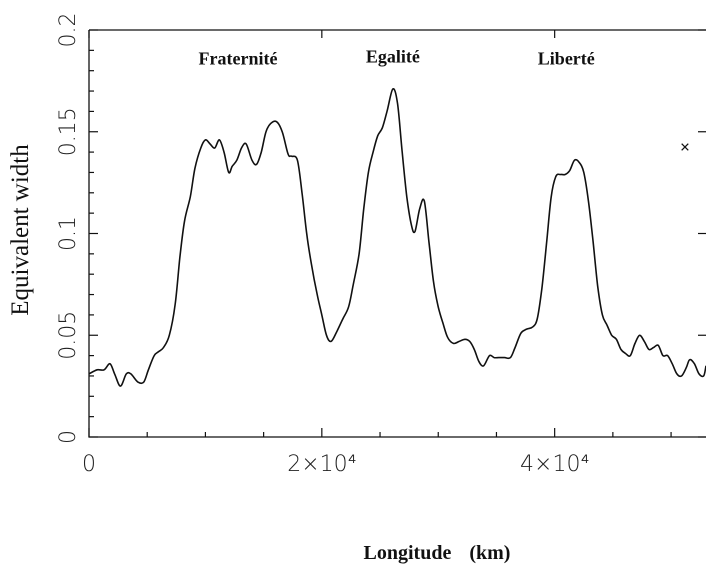 This screenshot has width=706, height=575. Describe the element at coordinates (68, 437) in the screenshot. I see `y-tick-label: 0` at that location.